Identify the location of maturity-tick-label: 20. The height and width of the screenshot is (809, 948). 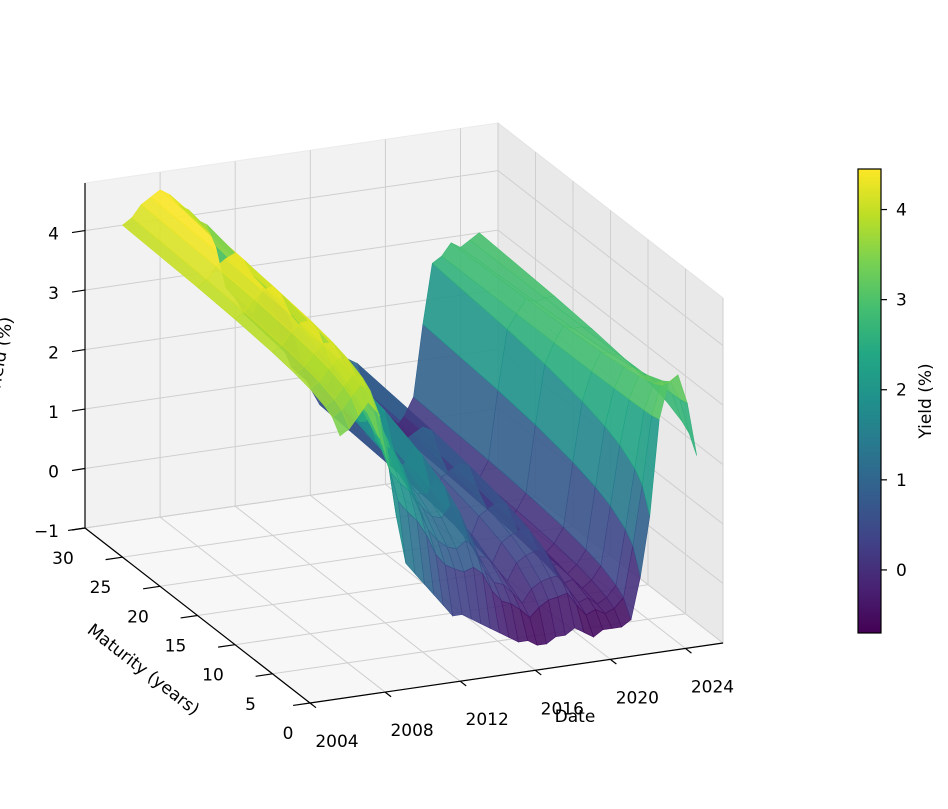
(138, 617).